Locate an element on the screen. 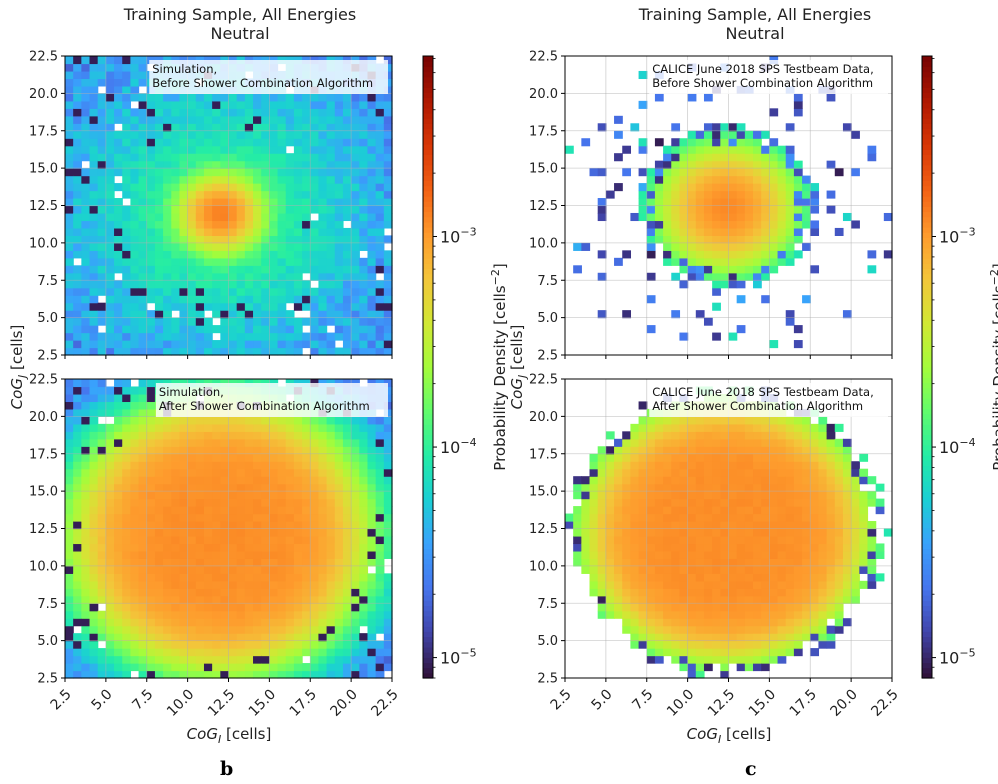 The width and height of the screenshot is (998, 784). y-tick-label: 2.5 is located at coordinates (47, 679).